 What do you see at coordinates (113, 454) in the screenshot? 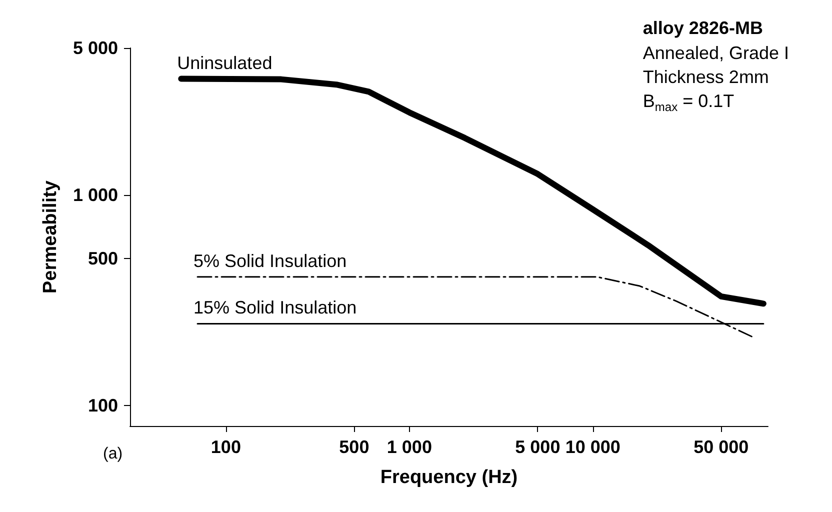
I see `text: (a)` at bounding box center [113, 454].